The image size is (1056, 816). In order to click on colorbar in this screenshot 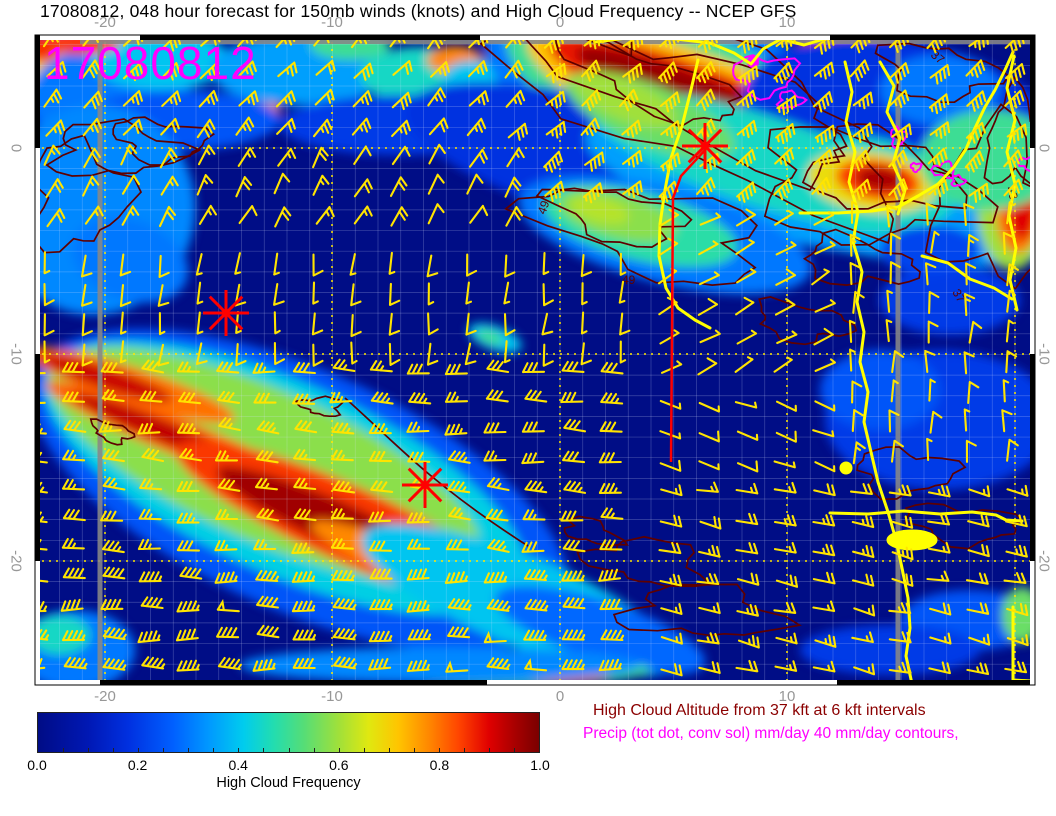, I will do `click(288, 732)`.